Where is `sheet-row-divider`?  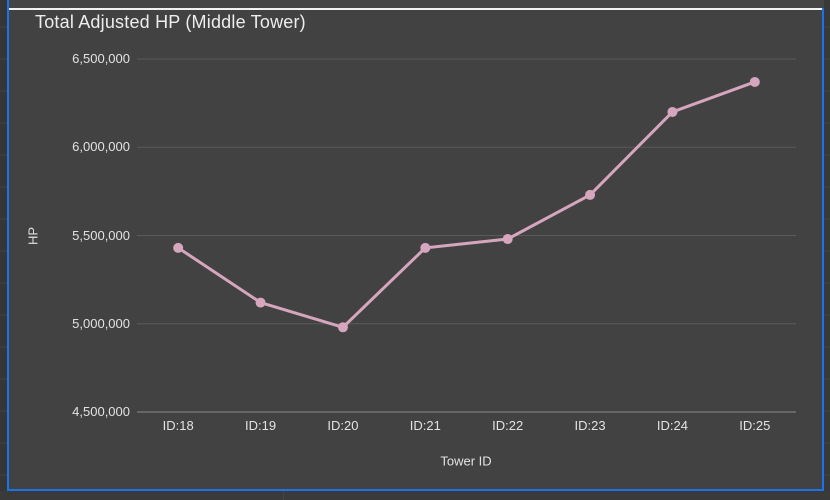 sheet-row-divider is located at coordinates (415, 9).